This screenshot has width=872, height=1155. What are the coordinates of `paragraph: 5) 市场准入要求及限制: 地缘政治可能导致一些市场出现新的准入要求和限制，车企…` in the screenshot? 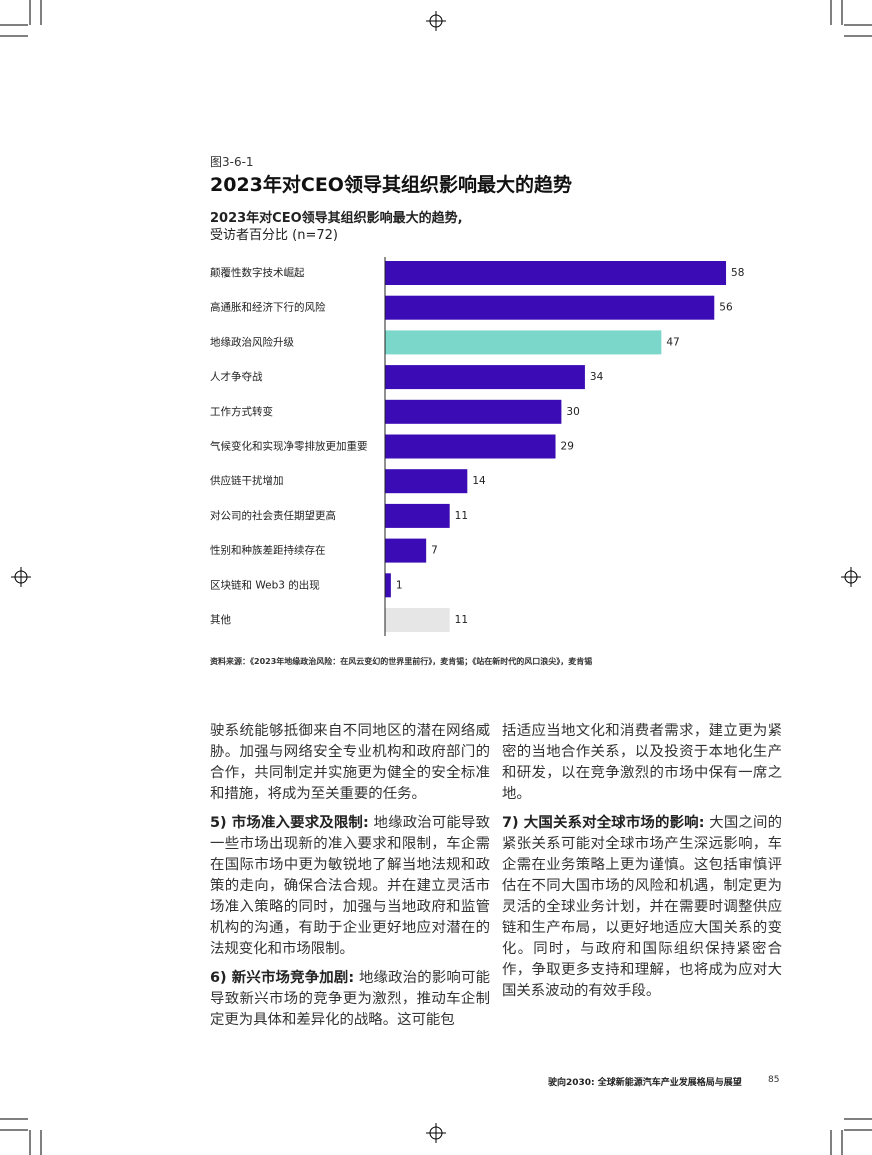 It's located at (350, 886).